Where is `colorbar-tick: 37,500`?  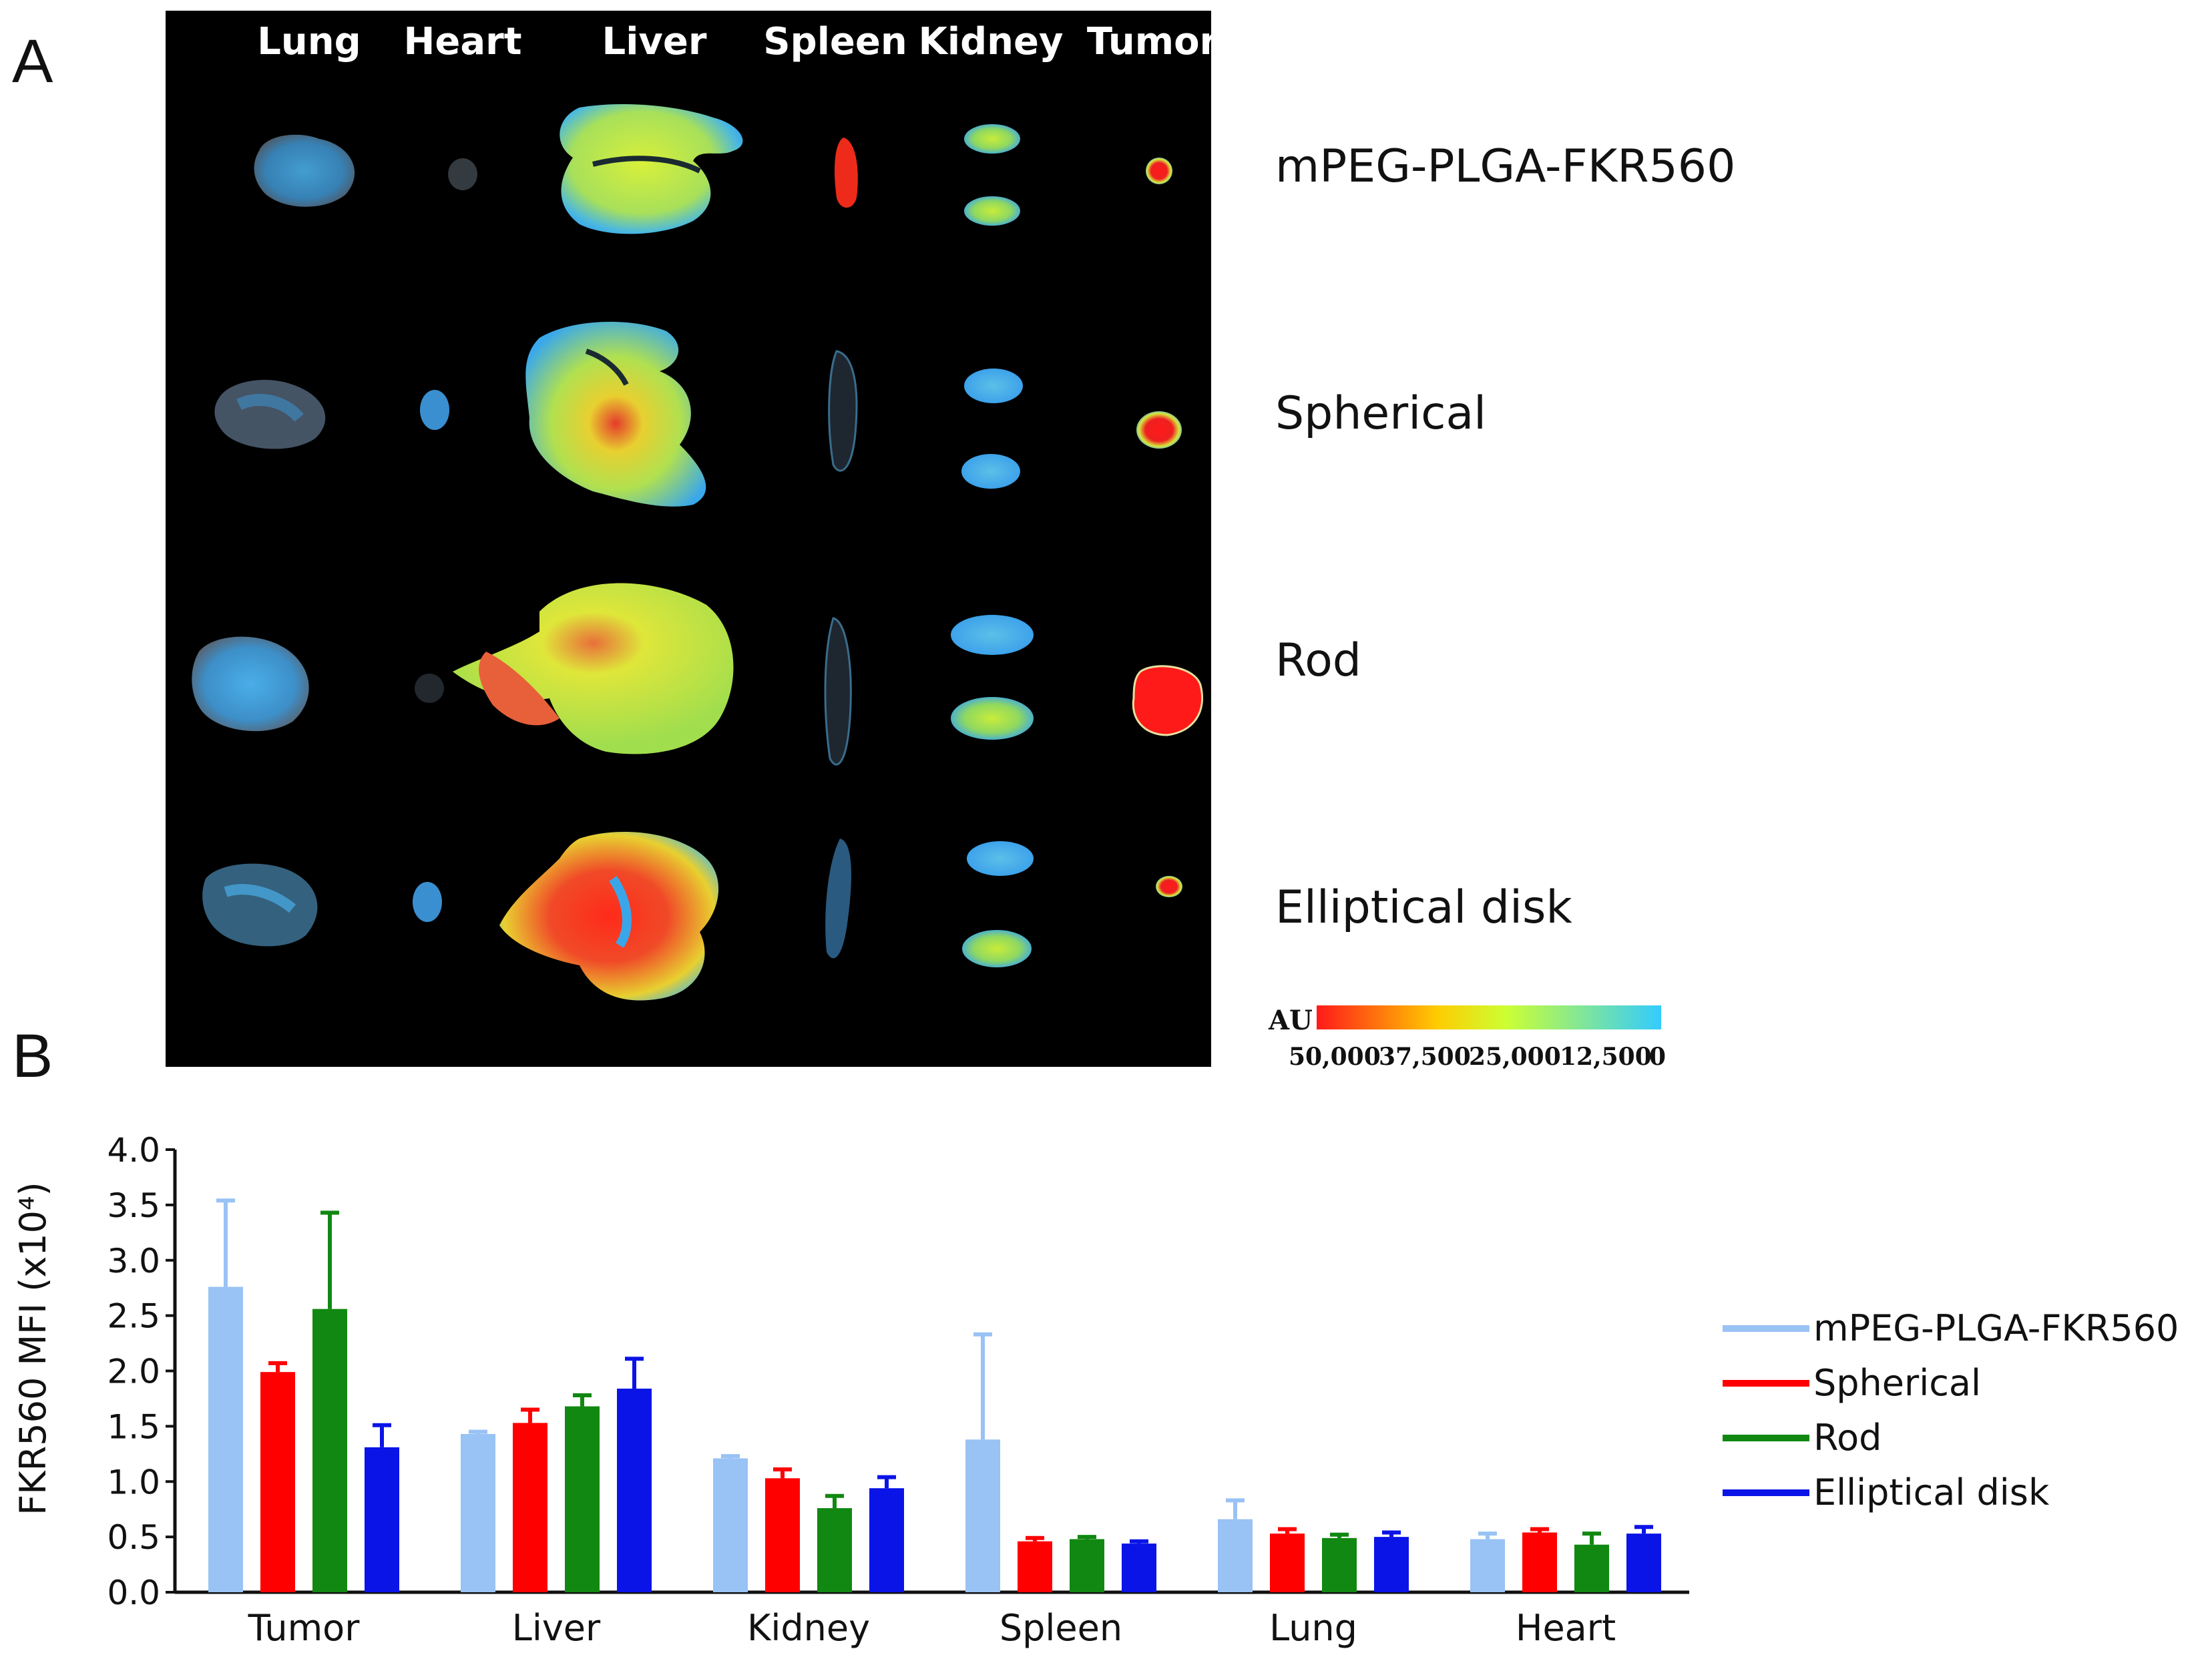
colorbar-tick: 37,500 is located at coordinates (1425, 1057).